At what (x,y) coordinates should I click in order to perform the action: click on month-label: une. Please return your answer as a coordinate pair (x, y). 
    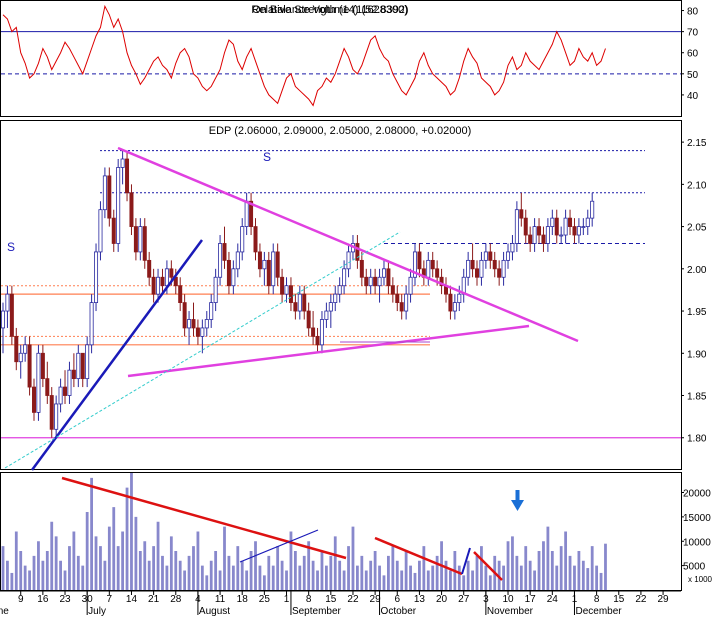
    Looking at the image, I should click on (4, 611).